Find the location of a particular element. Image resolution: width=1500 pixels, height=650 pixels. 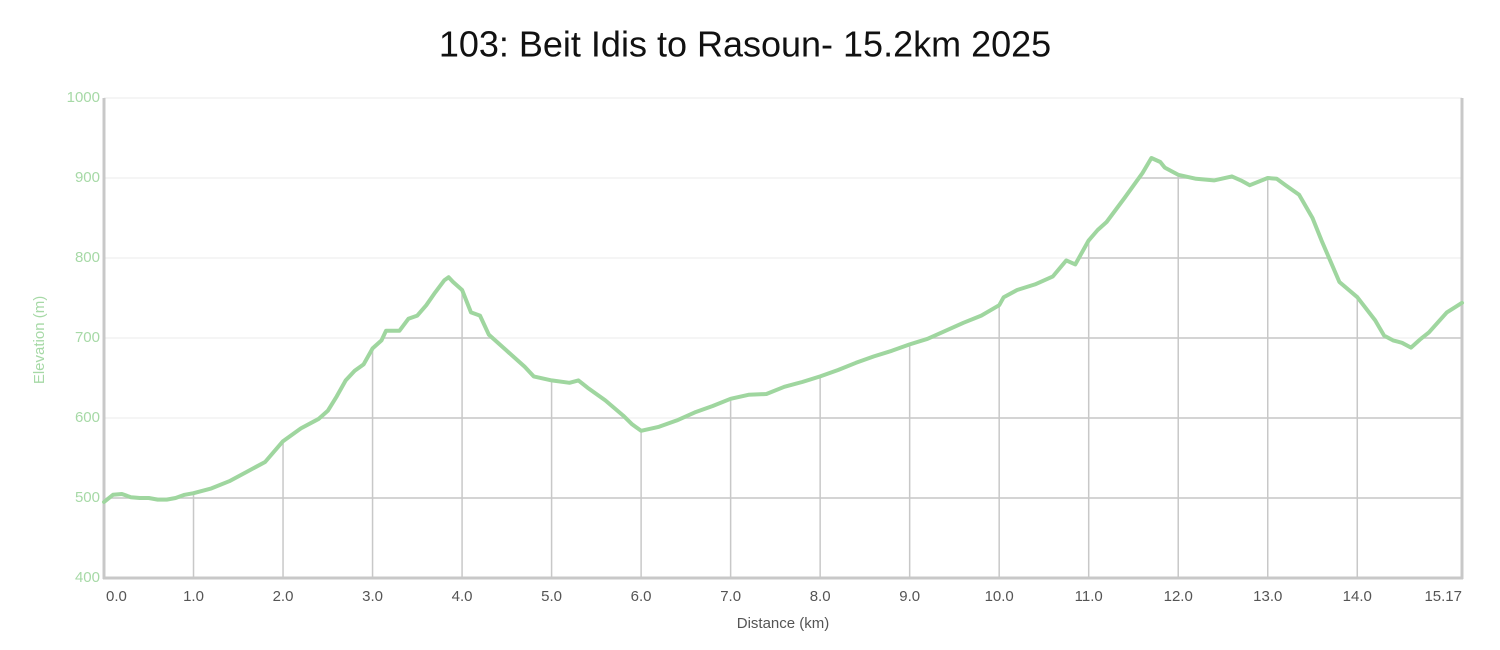

x-tick-label: 11.0 is located at coordinates (1089, 596).